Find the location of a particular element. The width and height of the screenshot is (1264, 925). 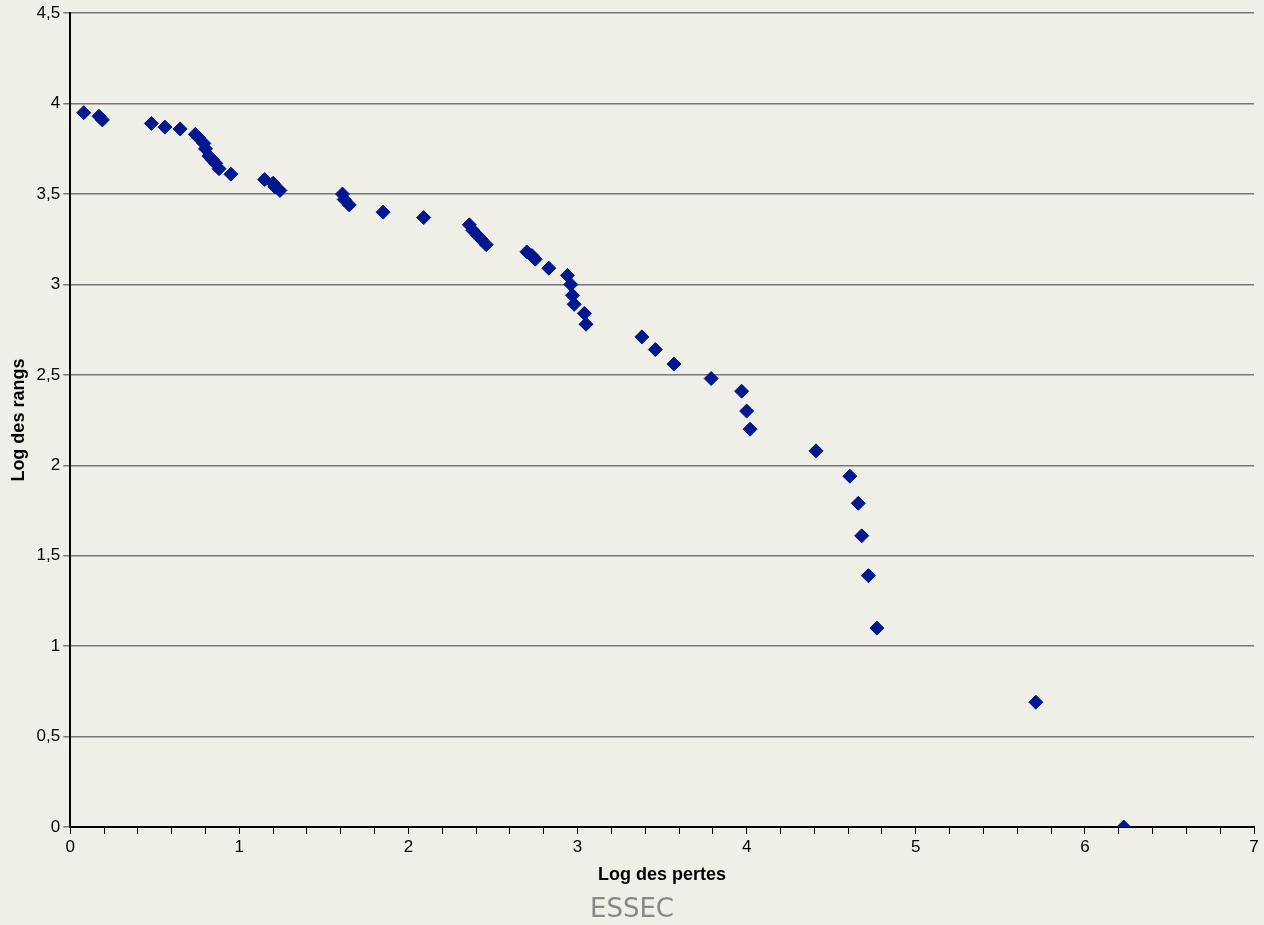

y-tick-label: 1,5 is located at coordinates (48, 555).